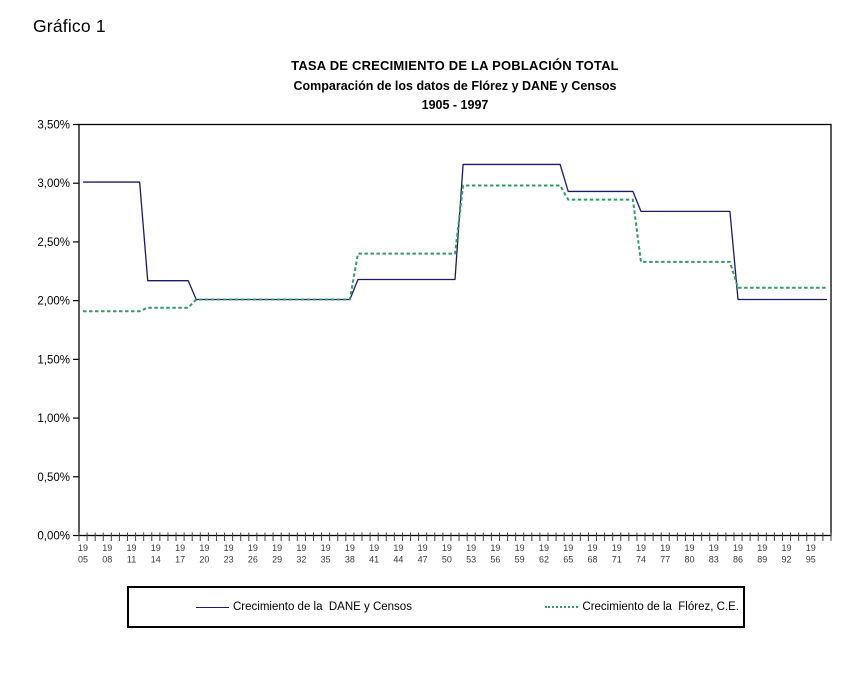 The height and width of the screenshot is (686, 867). Describe the element at coordinates (107, 560) in the screenshot. I see `x-tick-label-year: 08` at that location.